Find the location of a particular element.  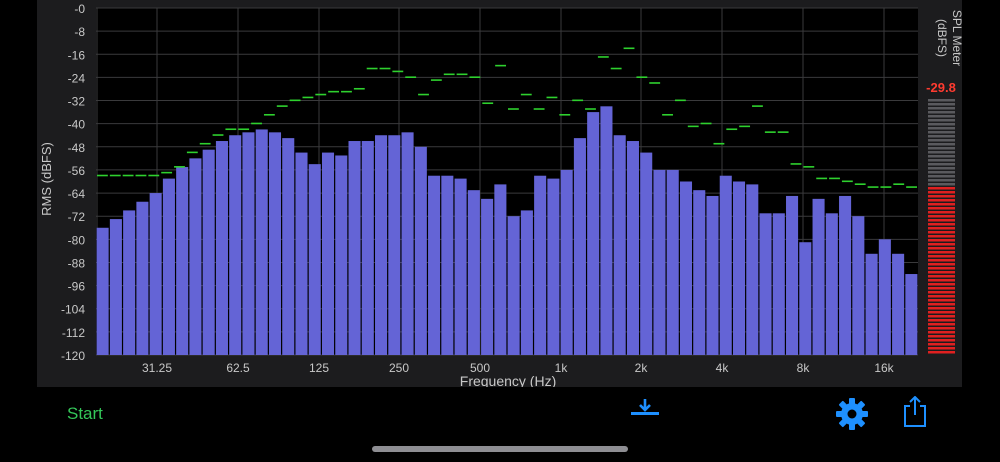

y-tick-label: -8 is located at coordinates (79, 32).